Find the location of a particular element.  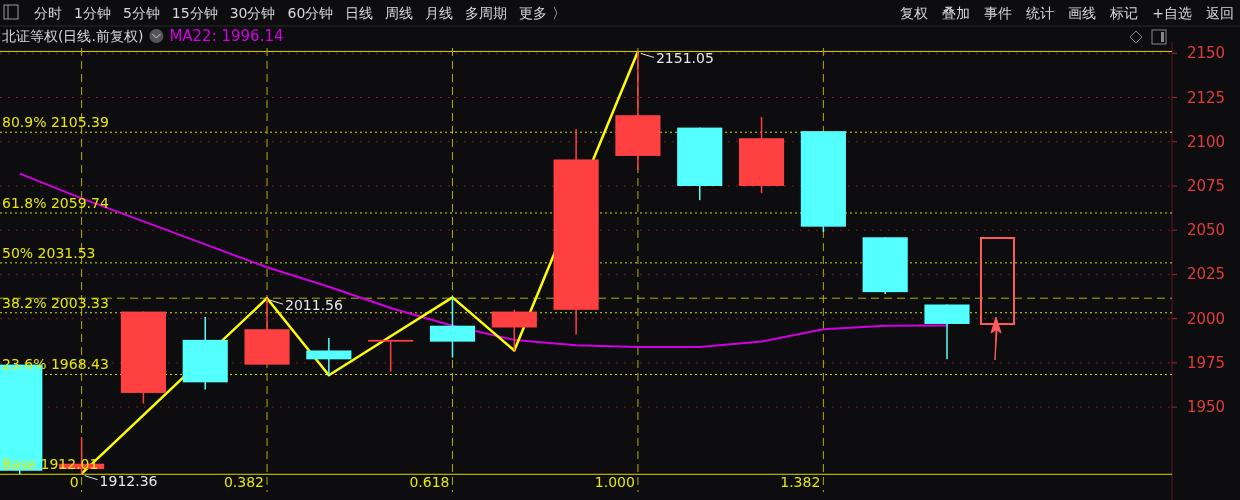

text: 分时 is located at coordinates (48, 13).